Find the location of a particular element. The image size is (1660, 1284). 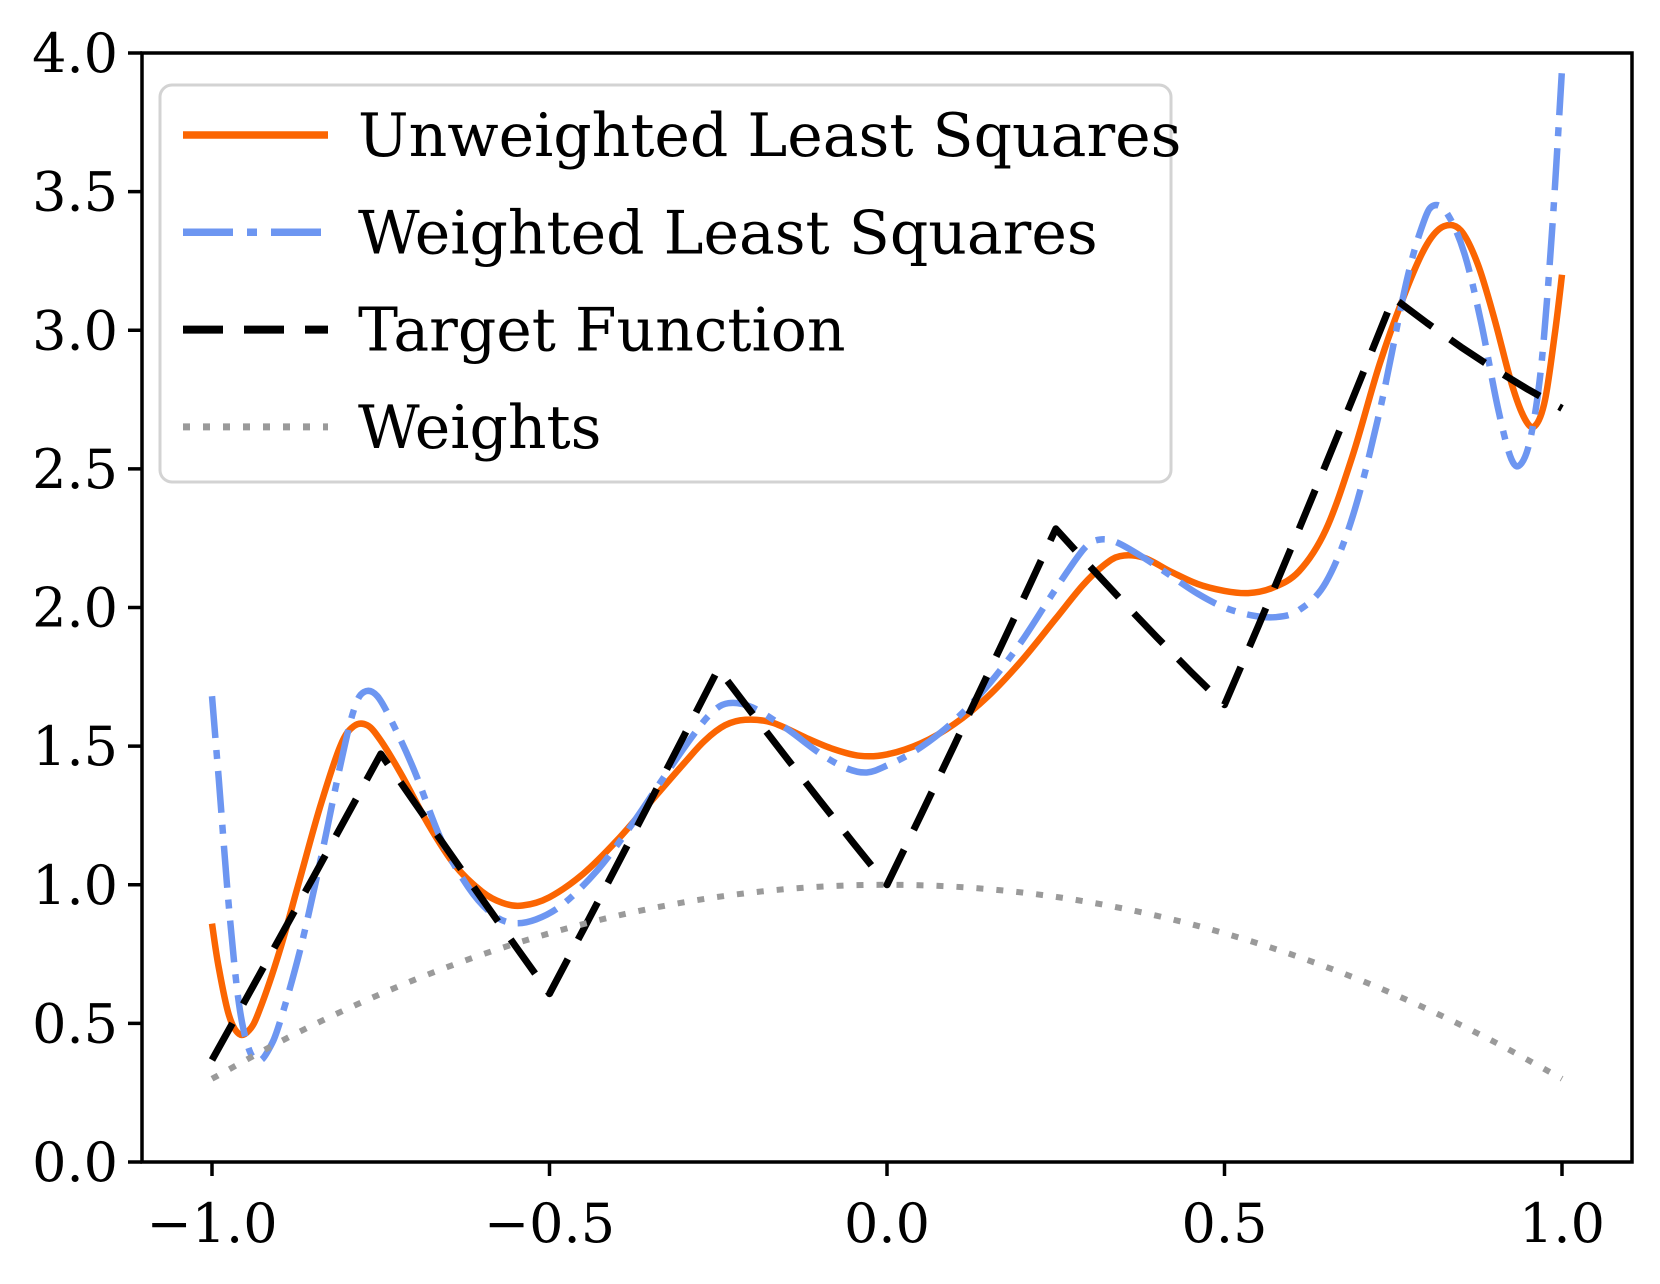

x-axis: −1.0 −0.5 0.0 0.5 1.0 is located at coordinates (875, 1208).